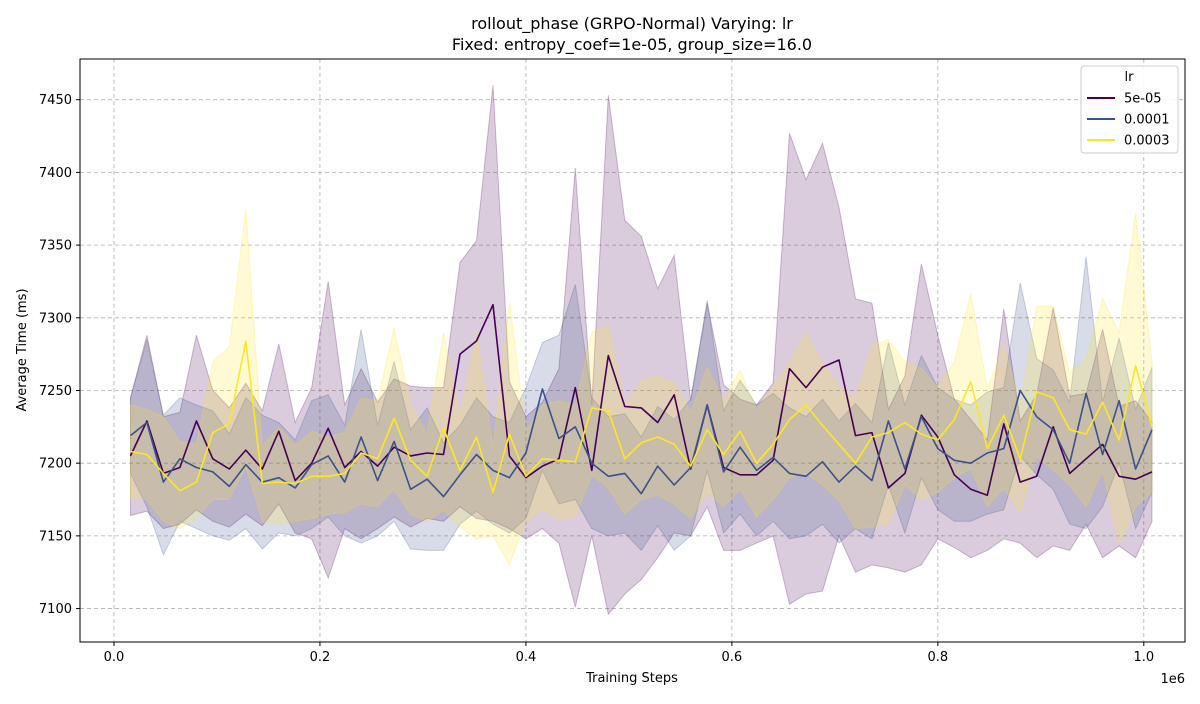 This screenshot has width=1200, height=704. I want to click on y-axis-ticks: 7100 7150 7200 7250 7300 7350 7400 7450, so click(59, 355).